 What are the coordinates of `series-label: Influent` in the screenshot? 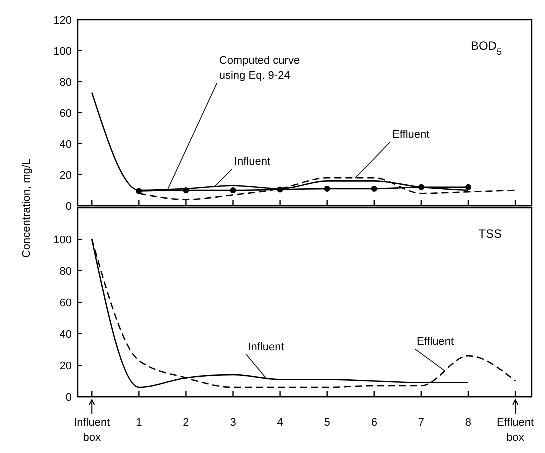 It's located at (252, 162).